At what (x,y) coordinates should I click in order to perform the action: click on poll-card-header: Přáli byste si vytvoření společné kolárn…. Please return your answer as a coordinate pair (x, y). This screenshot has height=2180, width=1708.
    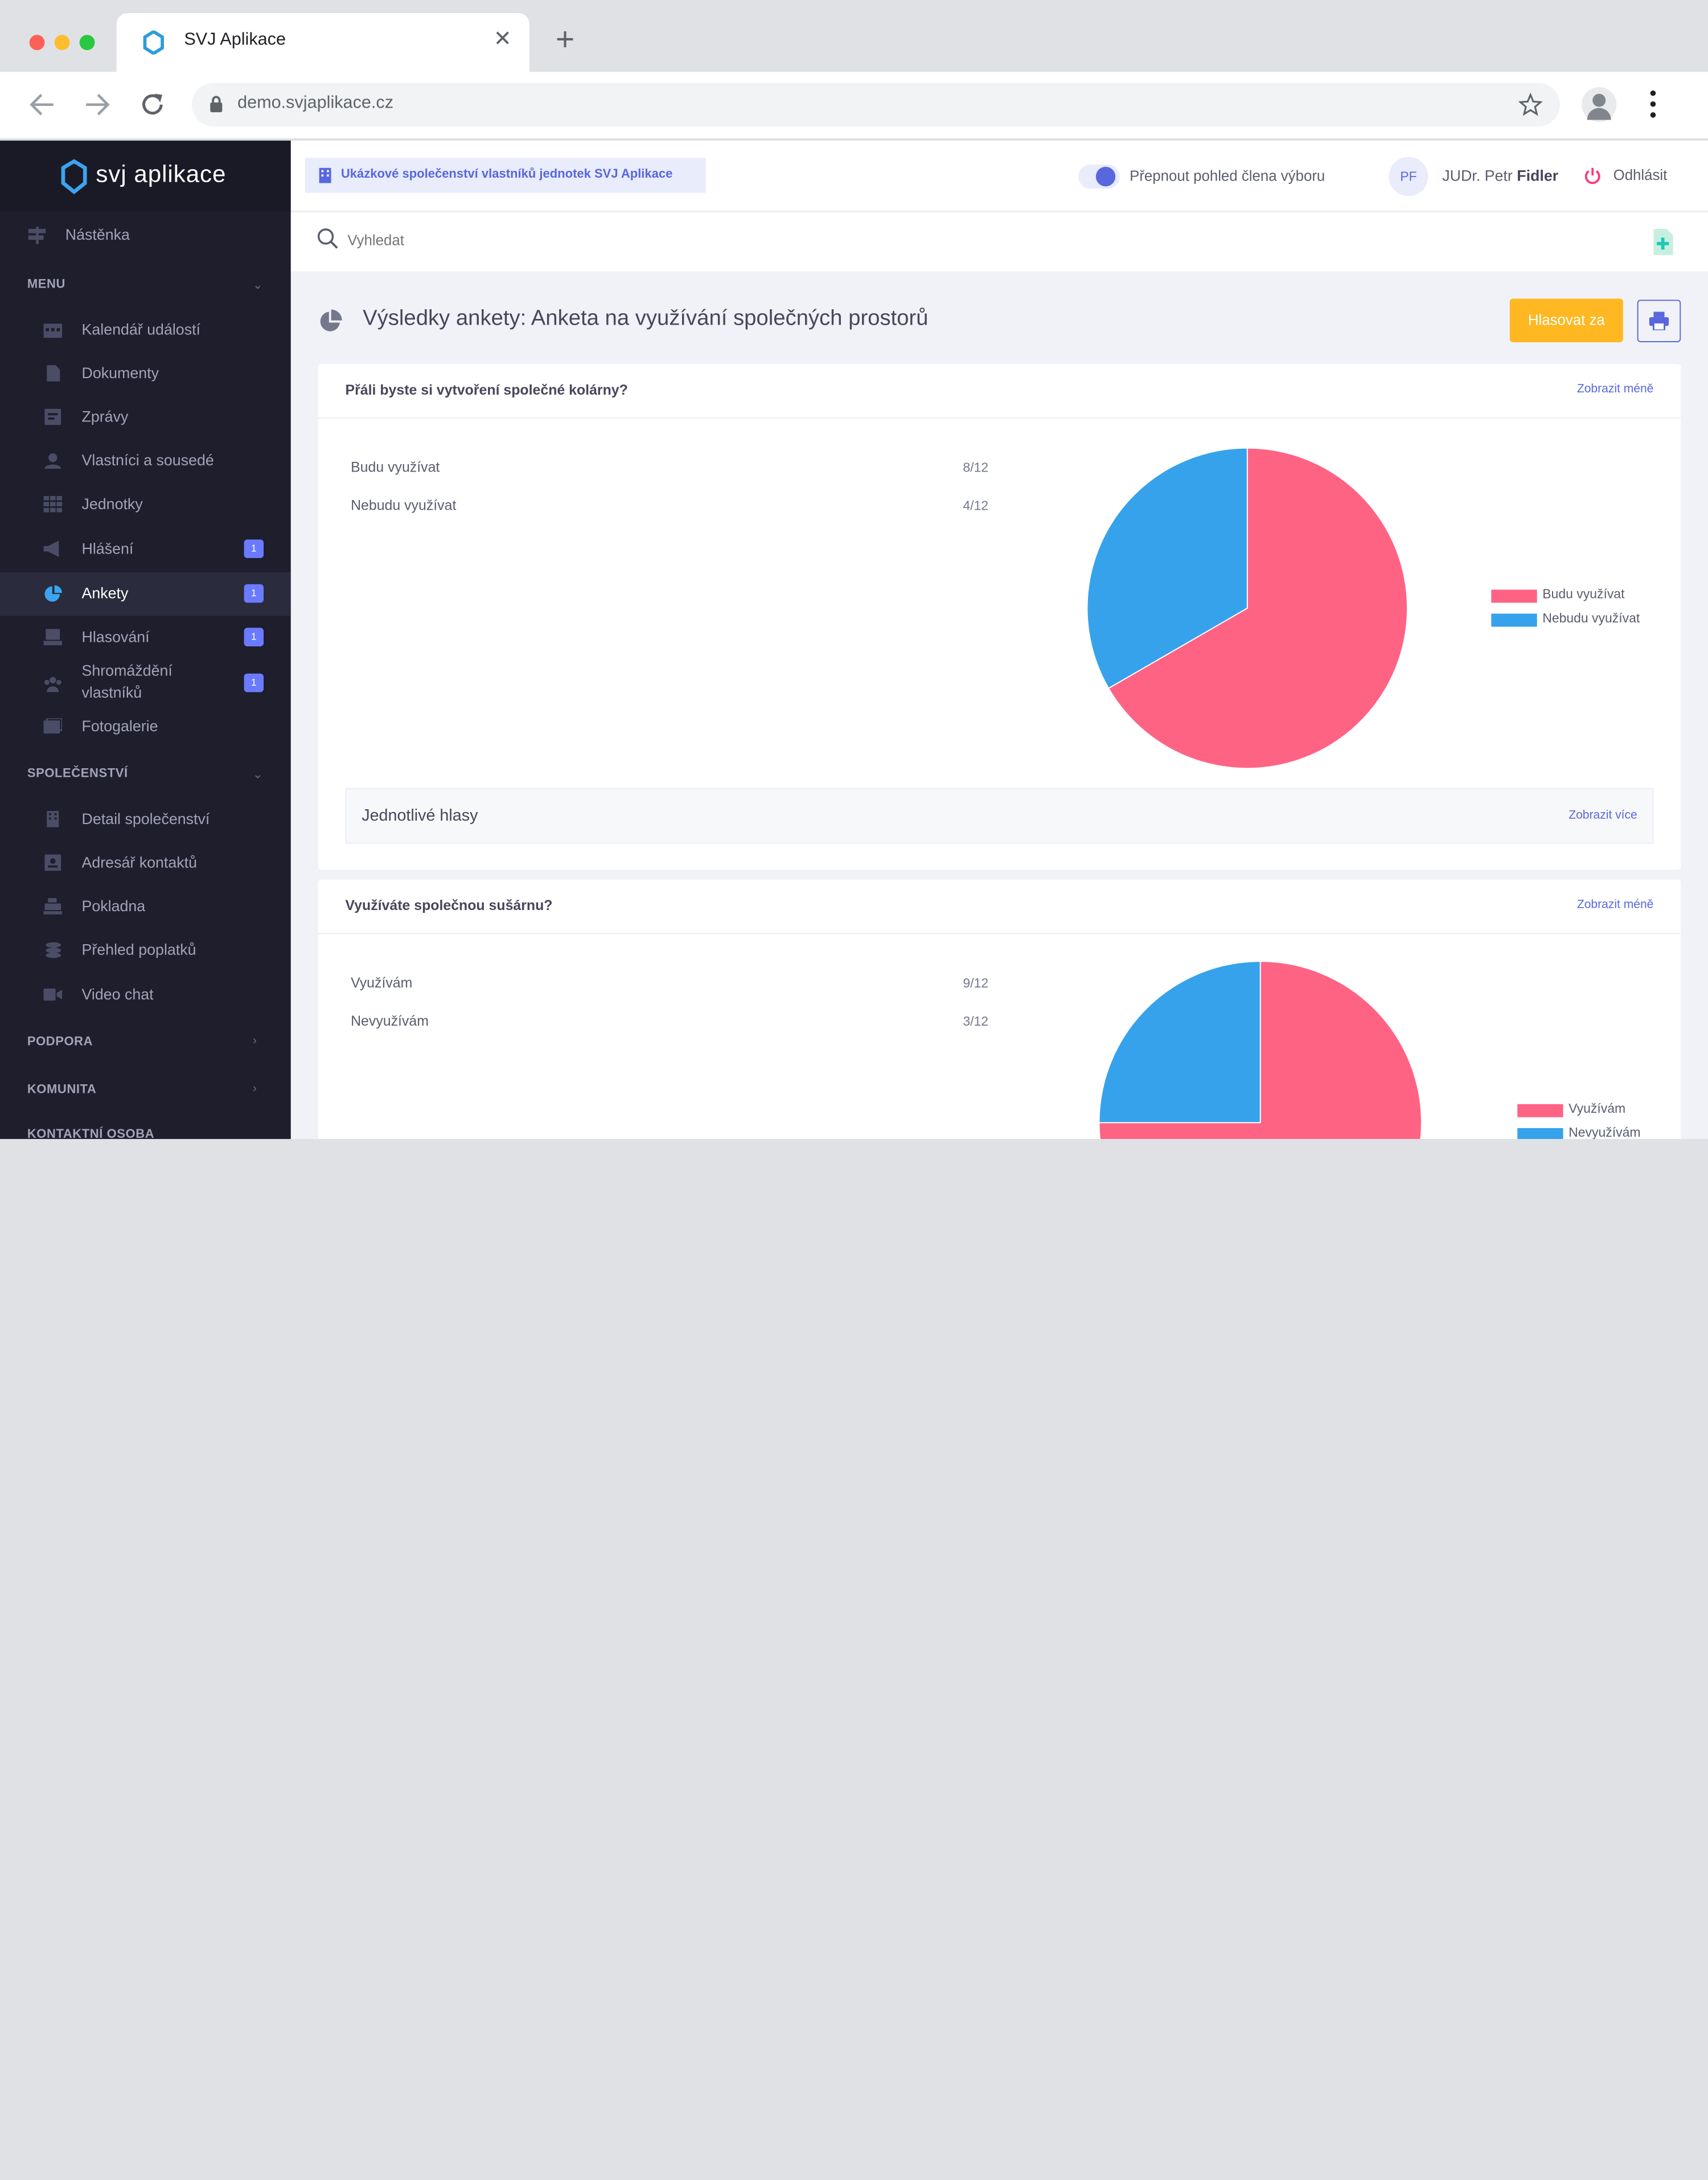
    Looking at the image, I should click on (999, 391).